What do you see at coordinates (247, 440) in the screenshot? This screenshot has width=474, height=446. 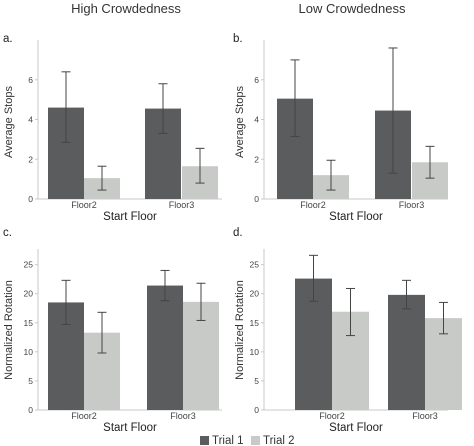 I see `legend: Trial 1 Trial 2` at bounding box center [247, 440].